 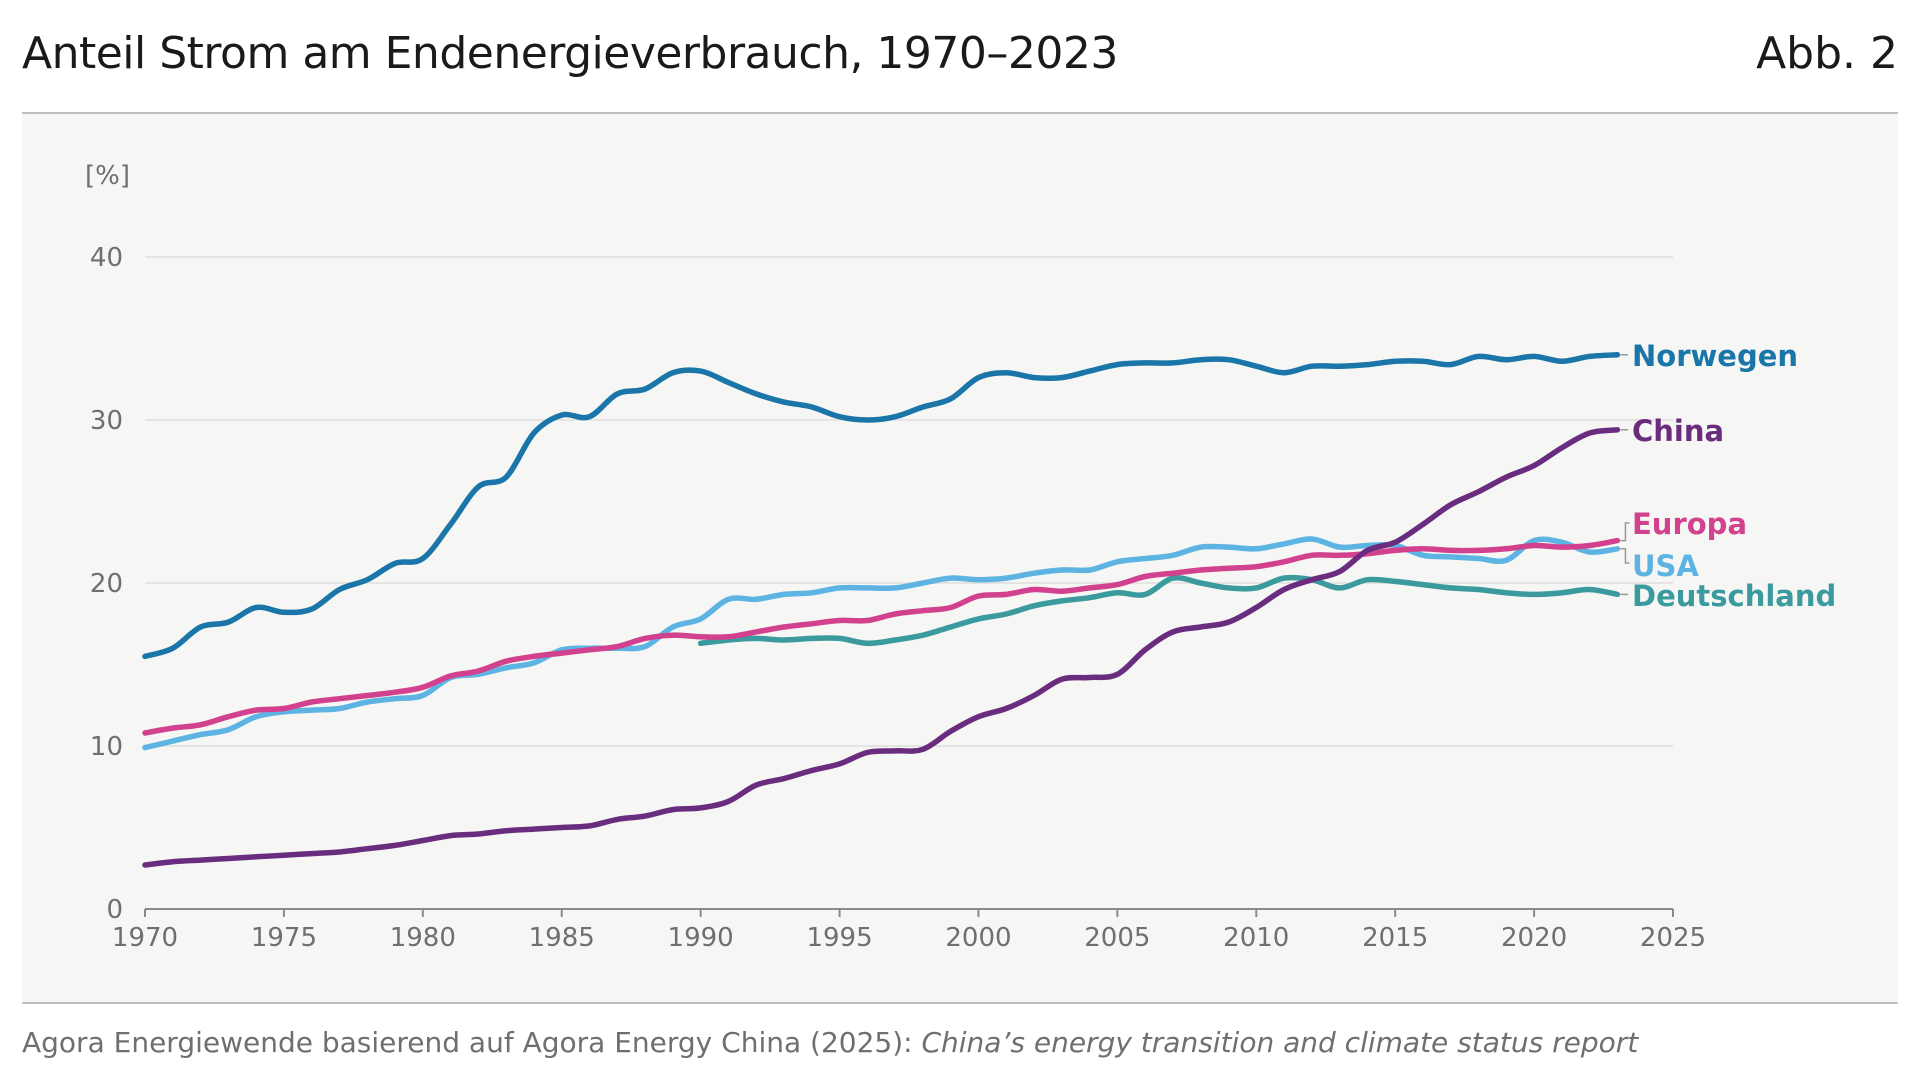 What do you see at coordinates (1689, 524) in the screenshot?
I see `series-label-europa: Europa` at bounding box center [1689, 524].